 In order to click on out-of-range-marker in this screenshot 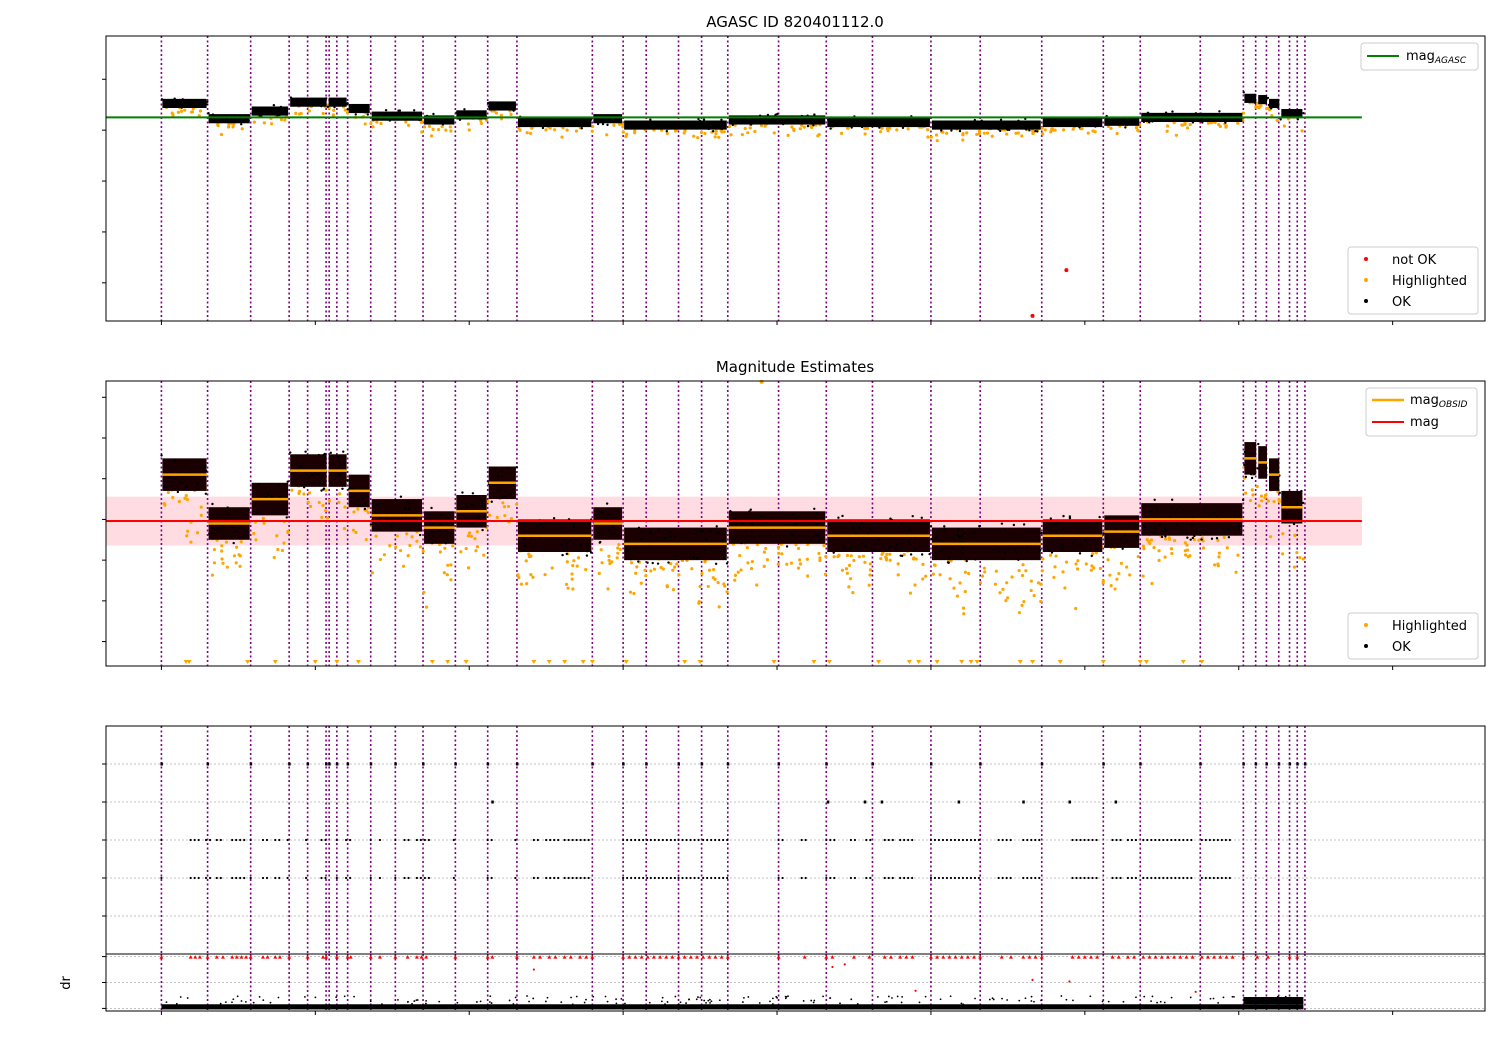, I will do `click(1060, 662)`.